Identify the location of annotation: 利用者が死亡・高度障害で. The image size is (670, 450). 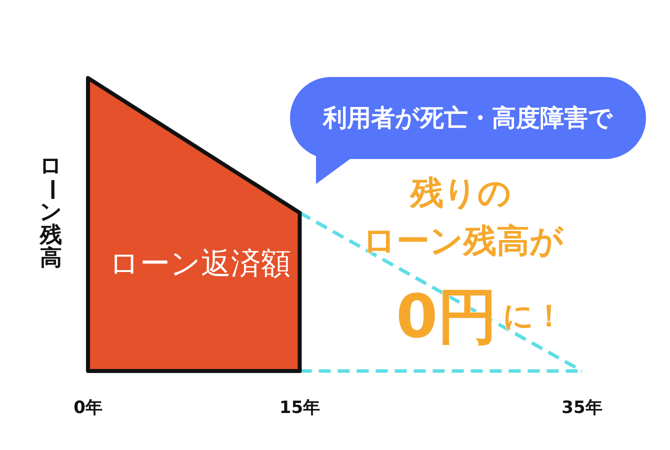
(468, 118).